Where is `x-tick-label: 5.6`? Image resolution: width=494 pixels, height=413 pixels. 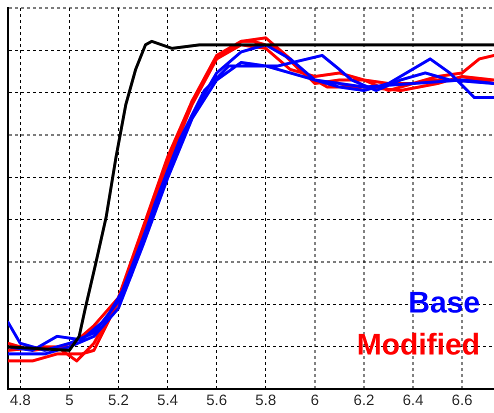
x-tick-label: 5.6 is located at coordinates (217, 401).